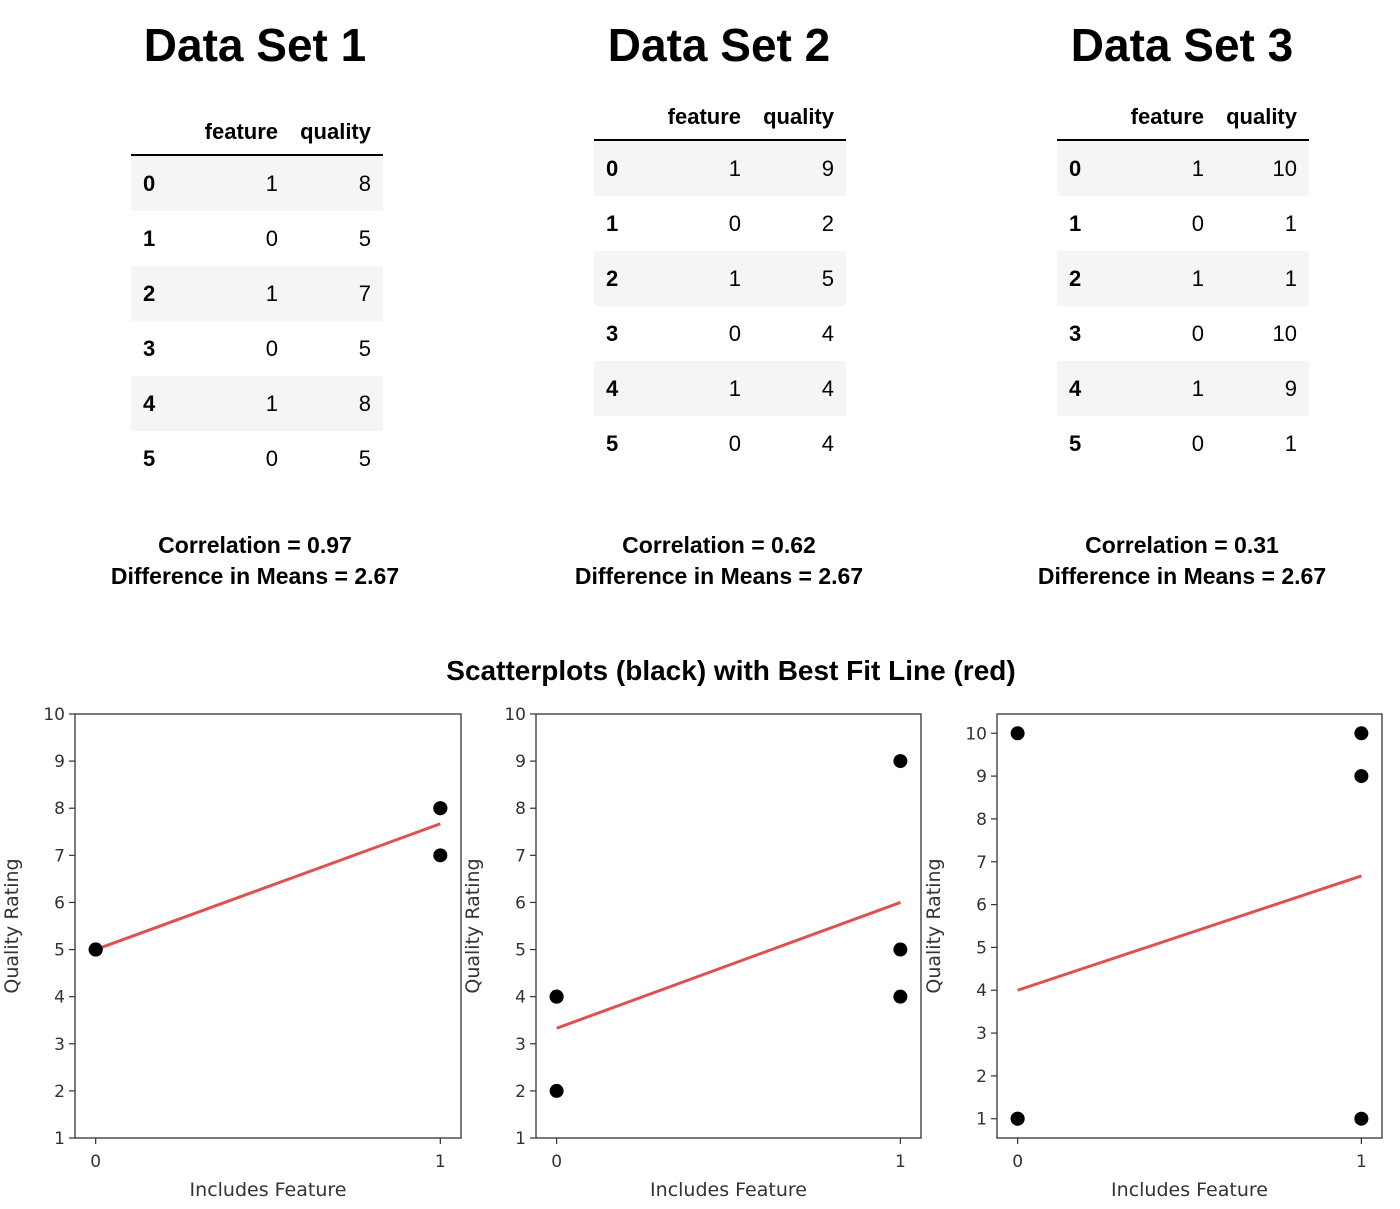 This screenshot has width=1400, height=1209. I want to click on table-row: 1 0 2, so click(720, 223).